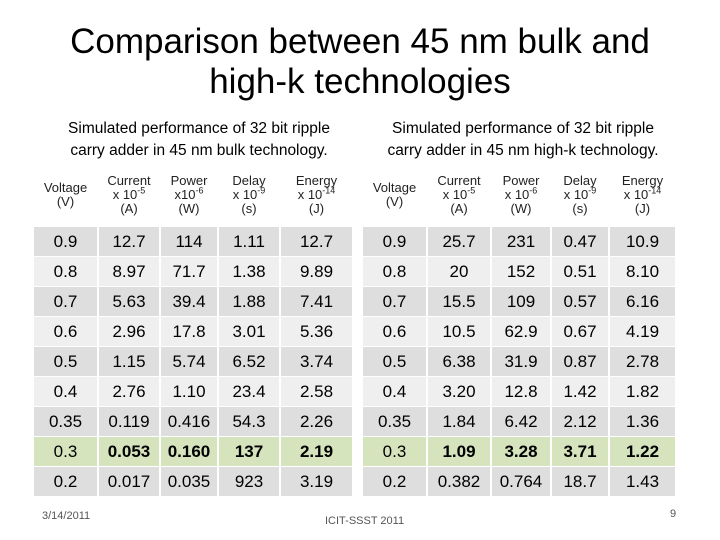  What do you see at coordinates (199, 150) in the screenshot?
I see `bulk-caption-line2: carry adder in 45 nm bulk technology.` at bounding box center [199, 150].